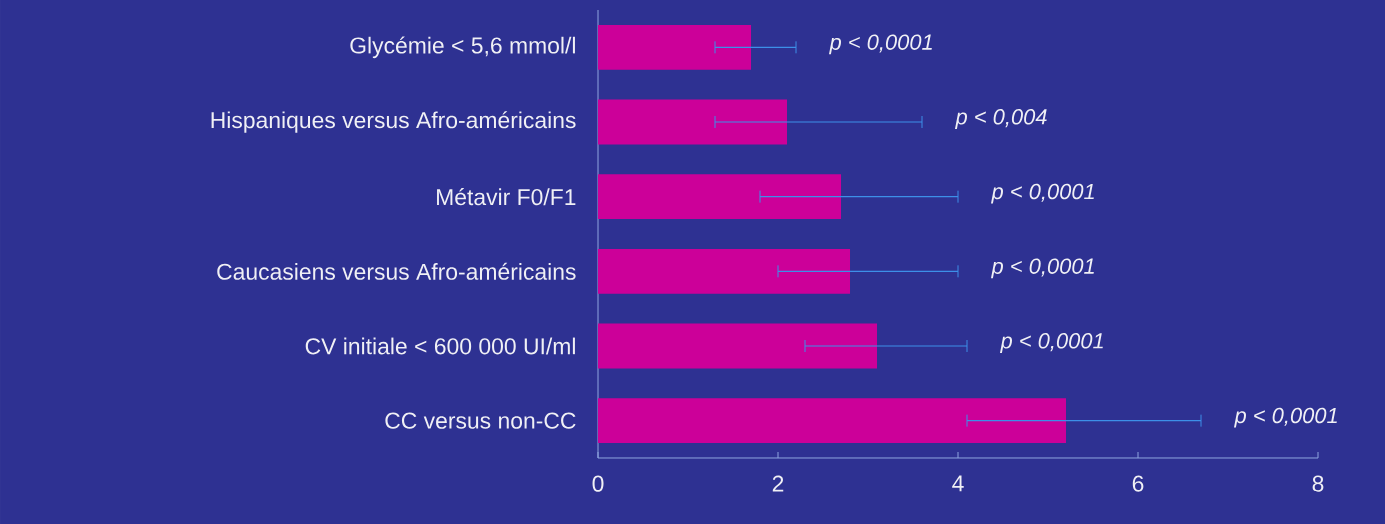 The height and width of the screenshot is (524, 1385). What do you see at coordinates (393, 122) in the screenshot?
I see `y-tick-label: Hispaniques versus Afro-américains` at bounding box center [393, 122].